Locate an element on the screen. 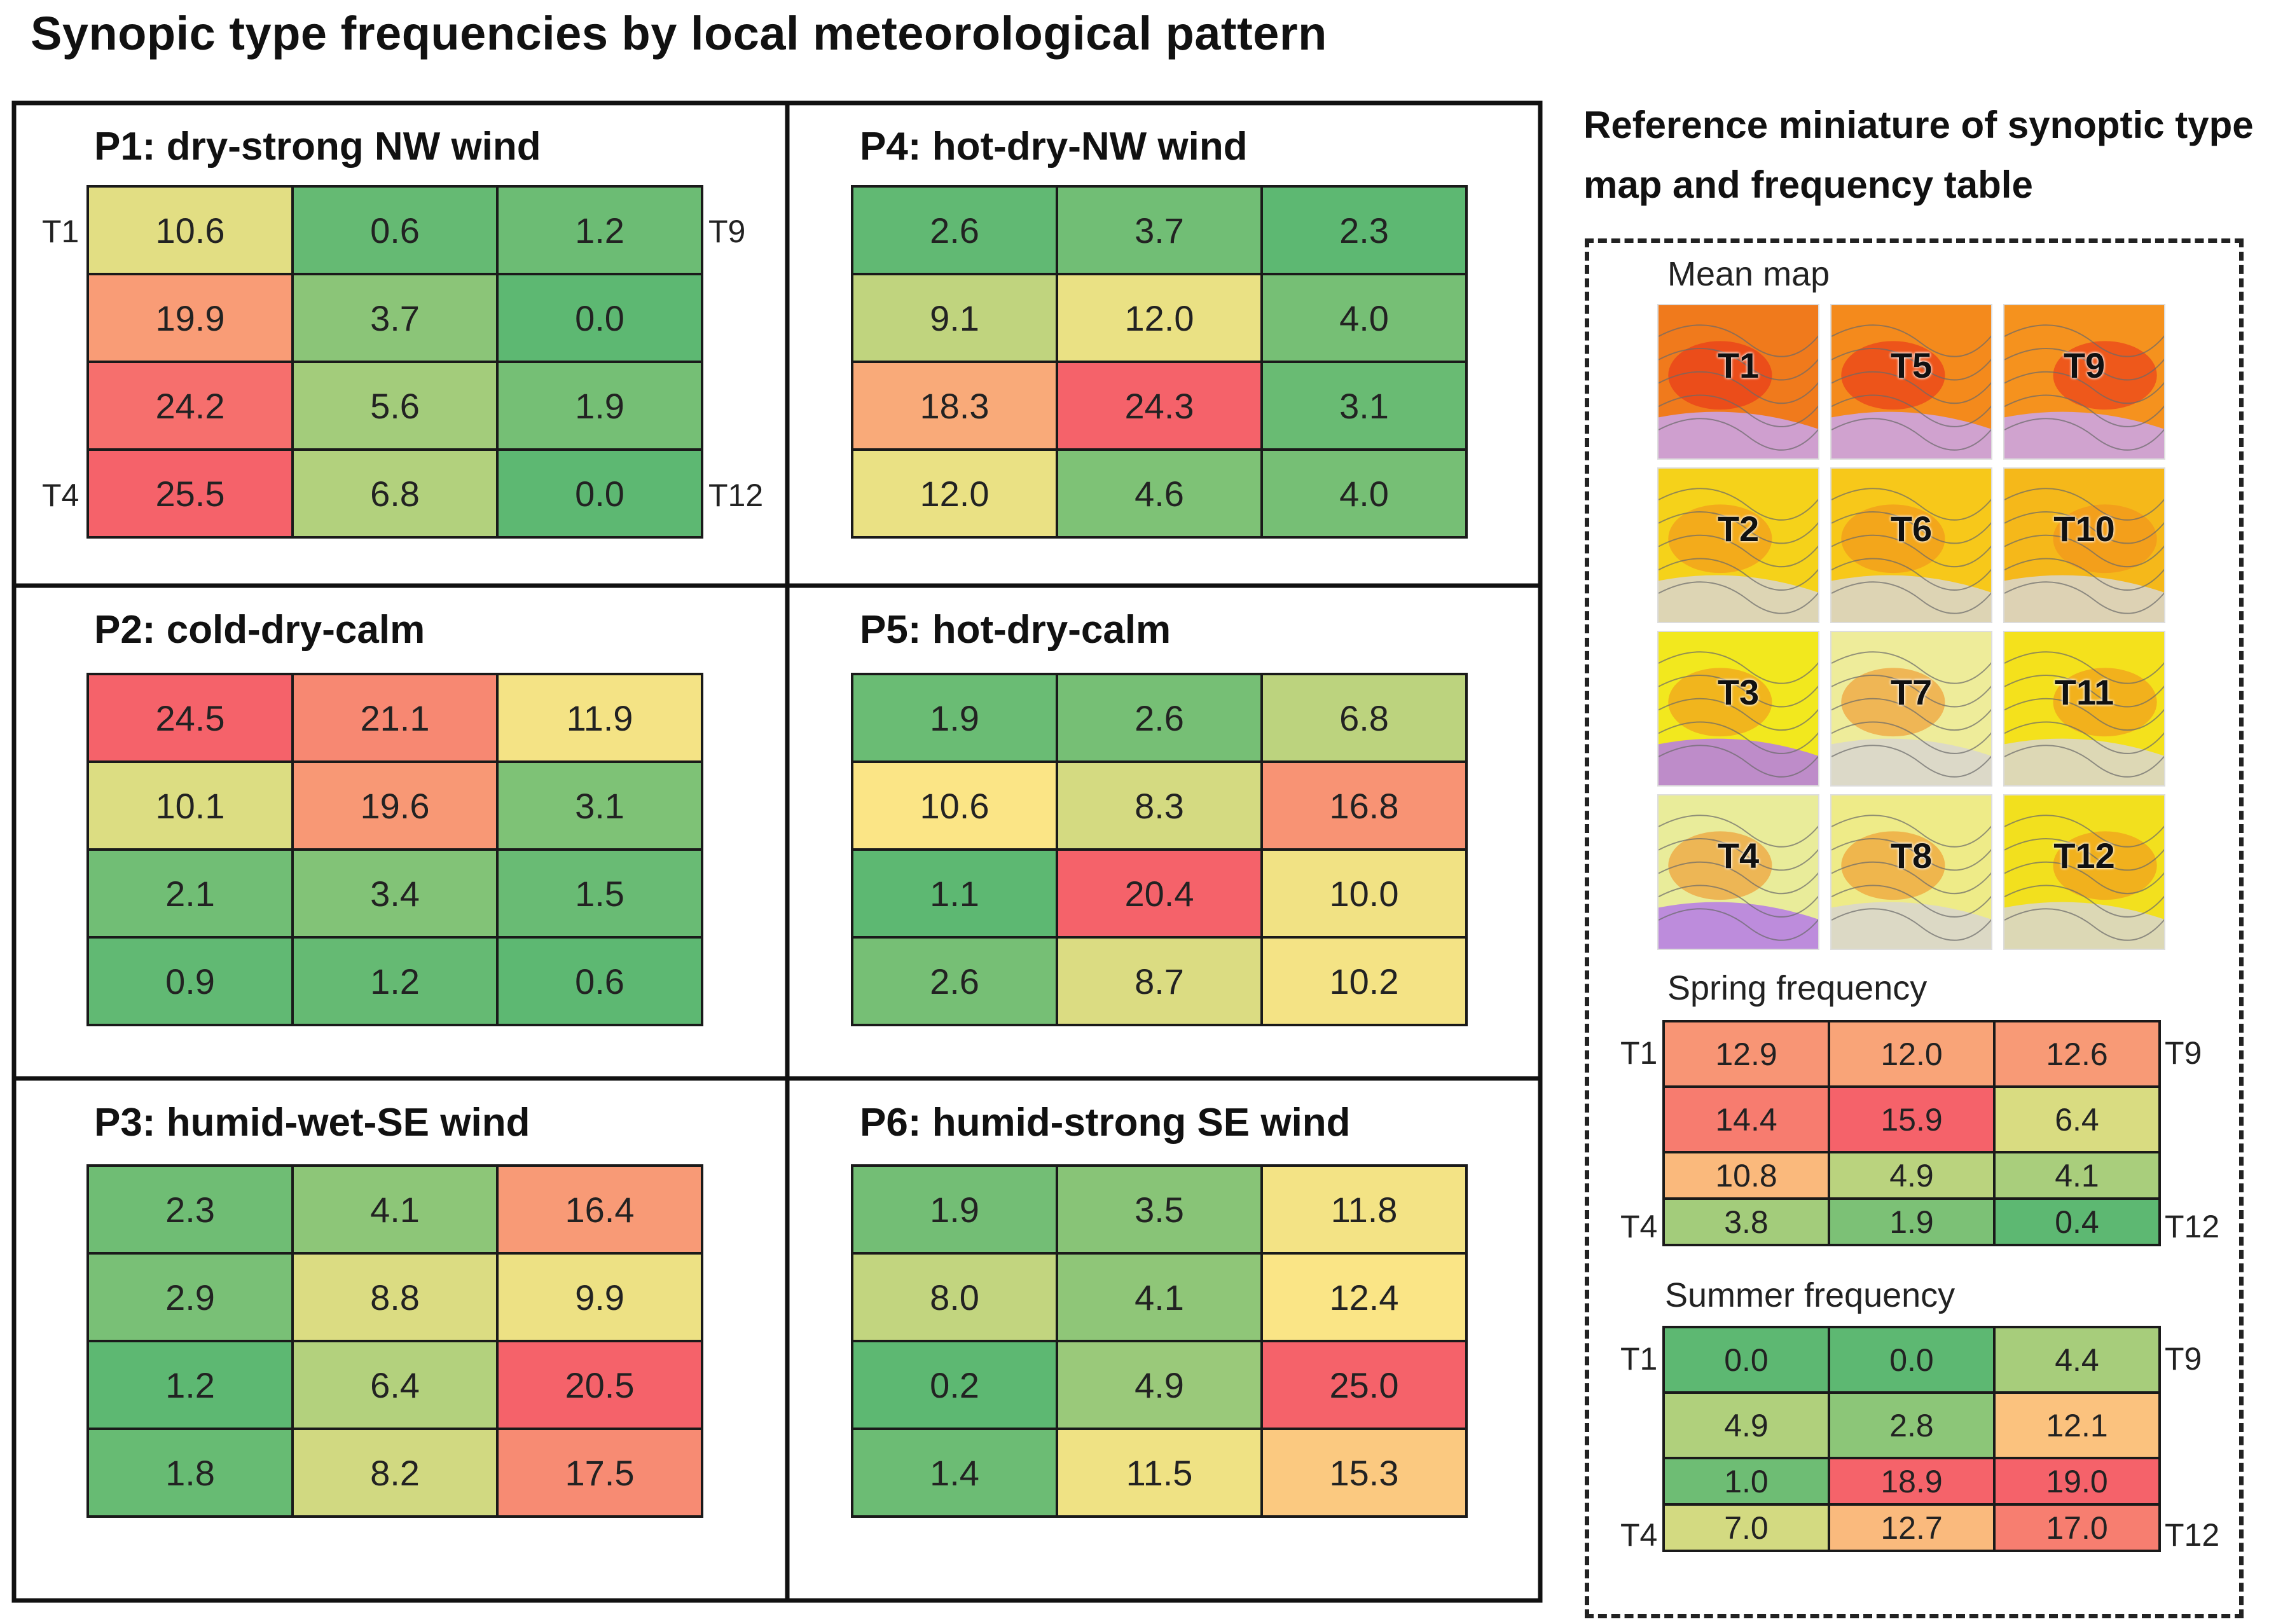  mini-map-warm-core is located at coordinates (2105, 376).